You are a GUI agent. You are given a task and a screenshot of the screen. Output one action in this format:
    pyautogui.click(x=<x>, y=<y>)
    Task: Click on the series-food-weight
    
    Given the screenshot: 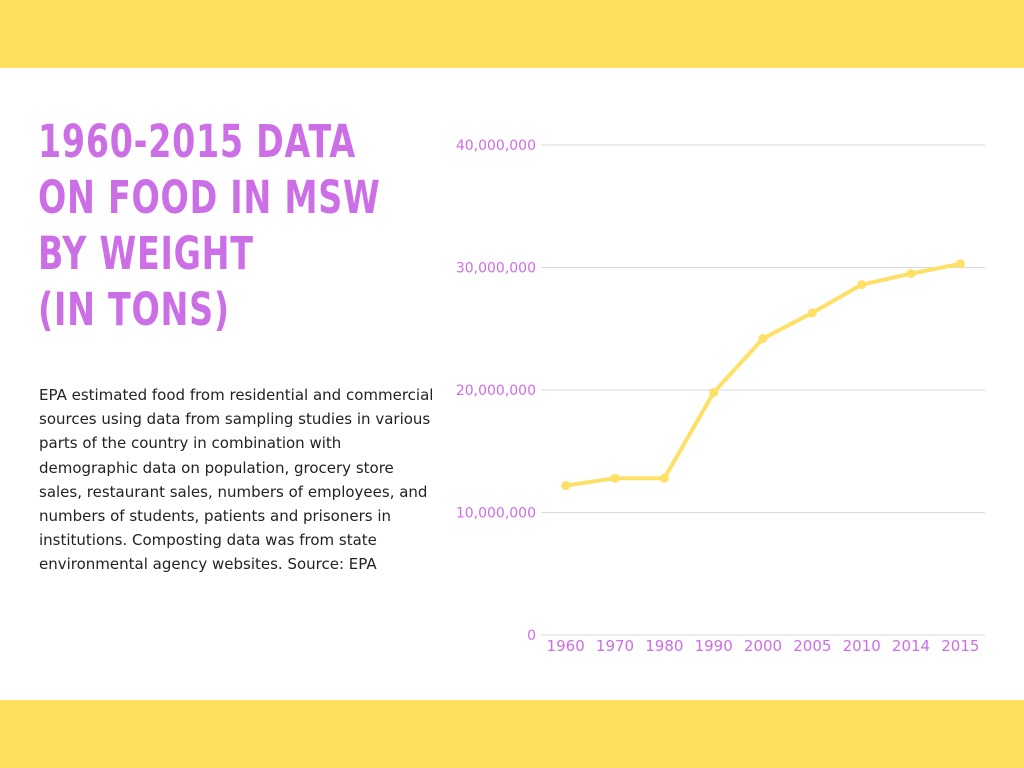 What is the action you would take?
    pyautogui.click(x=763, y=375)
    